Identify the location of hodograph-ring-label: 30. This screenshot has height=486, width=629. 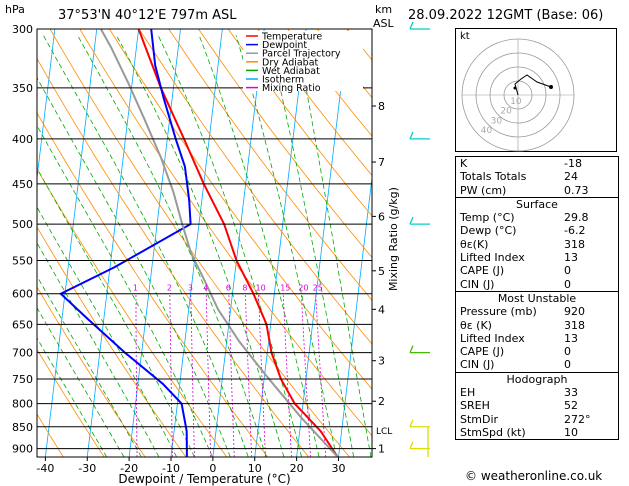
(497, 121).